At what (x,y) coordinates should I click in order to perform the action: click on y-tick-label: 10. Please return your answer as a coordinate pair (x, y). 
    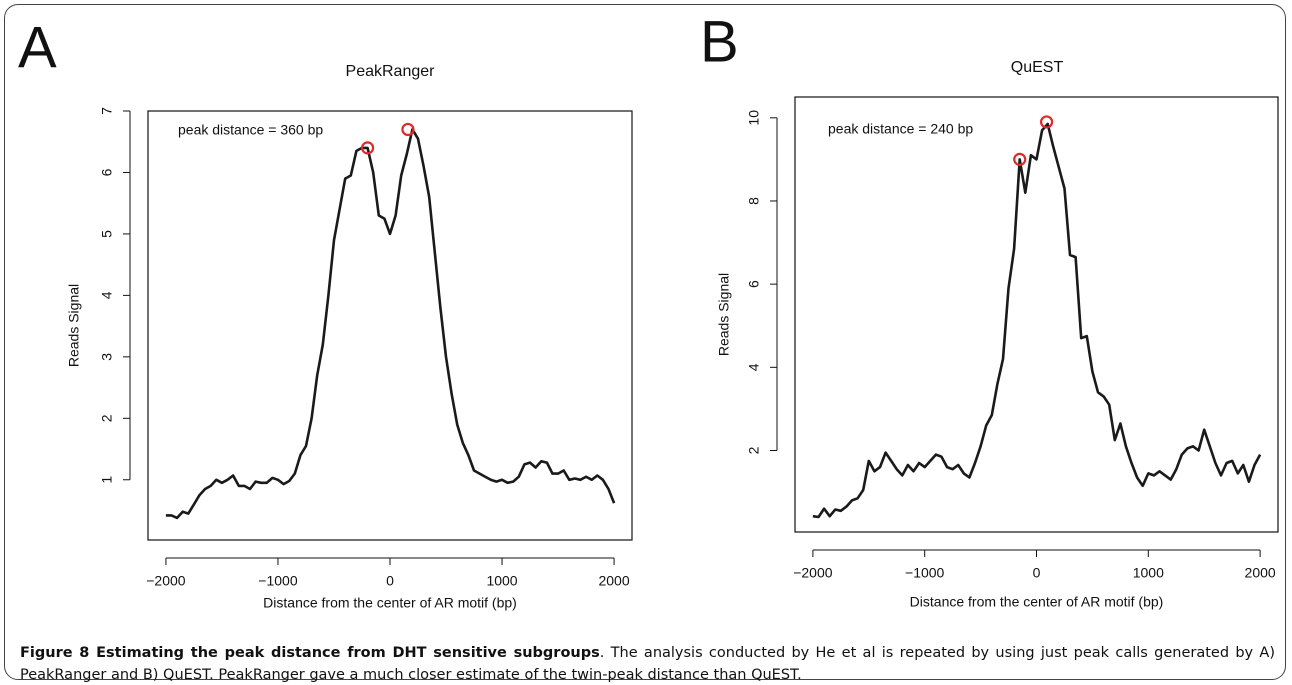
    Looking at the image, I should click on (754, 118).